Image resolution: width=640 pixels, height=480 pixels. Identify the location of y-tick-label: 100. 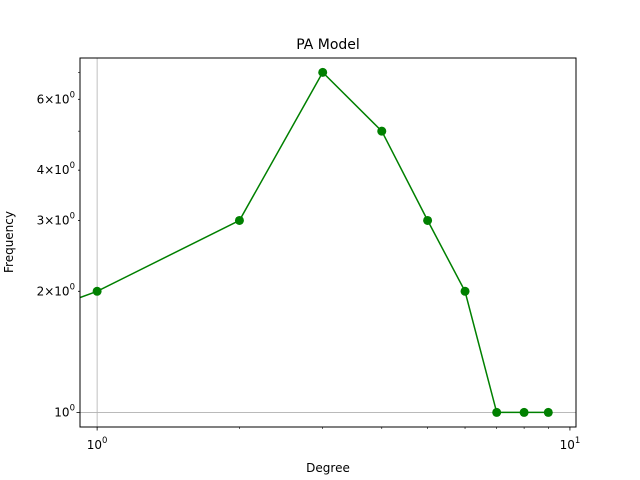
(64, 411).